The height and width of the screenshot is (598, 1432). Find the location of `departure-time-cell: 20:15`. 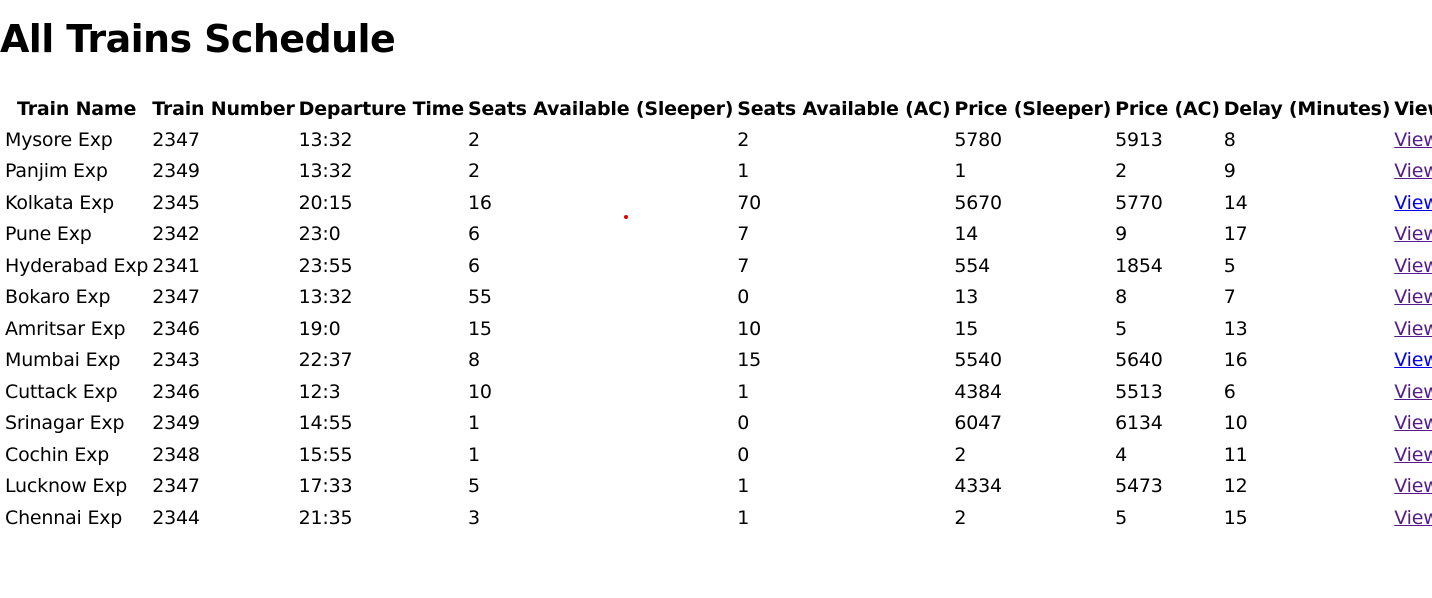

departure-time-cell: 20:15 is located at coordinates (325, 202).